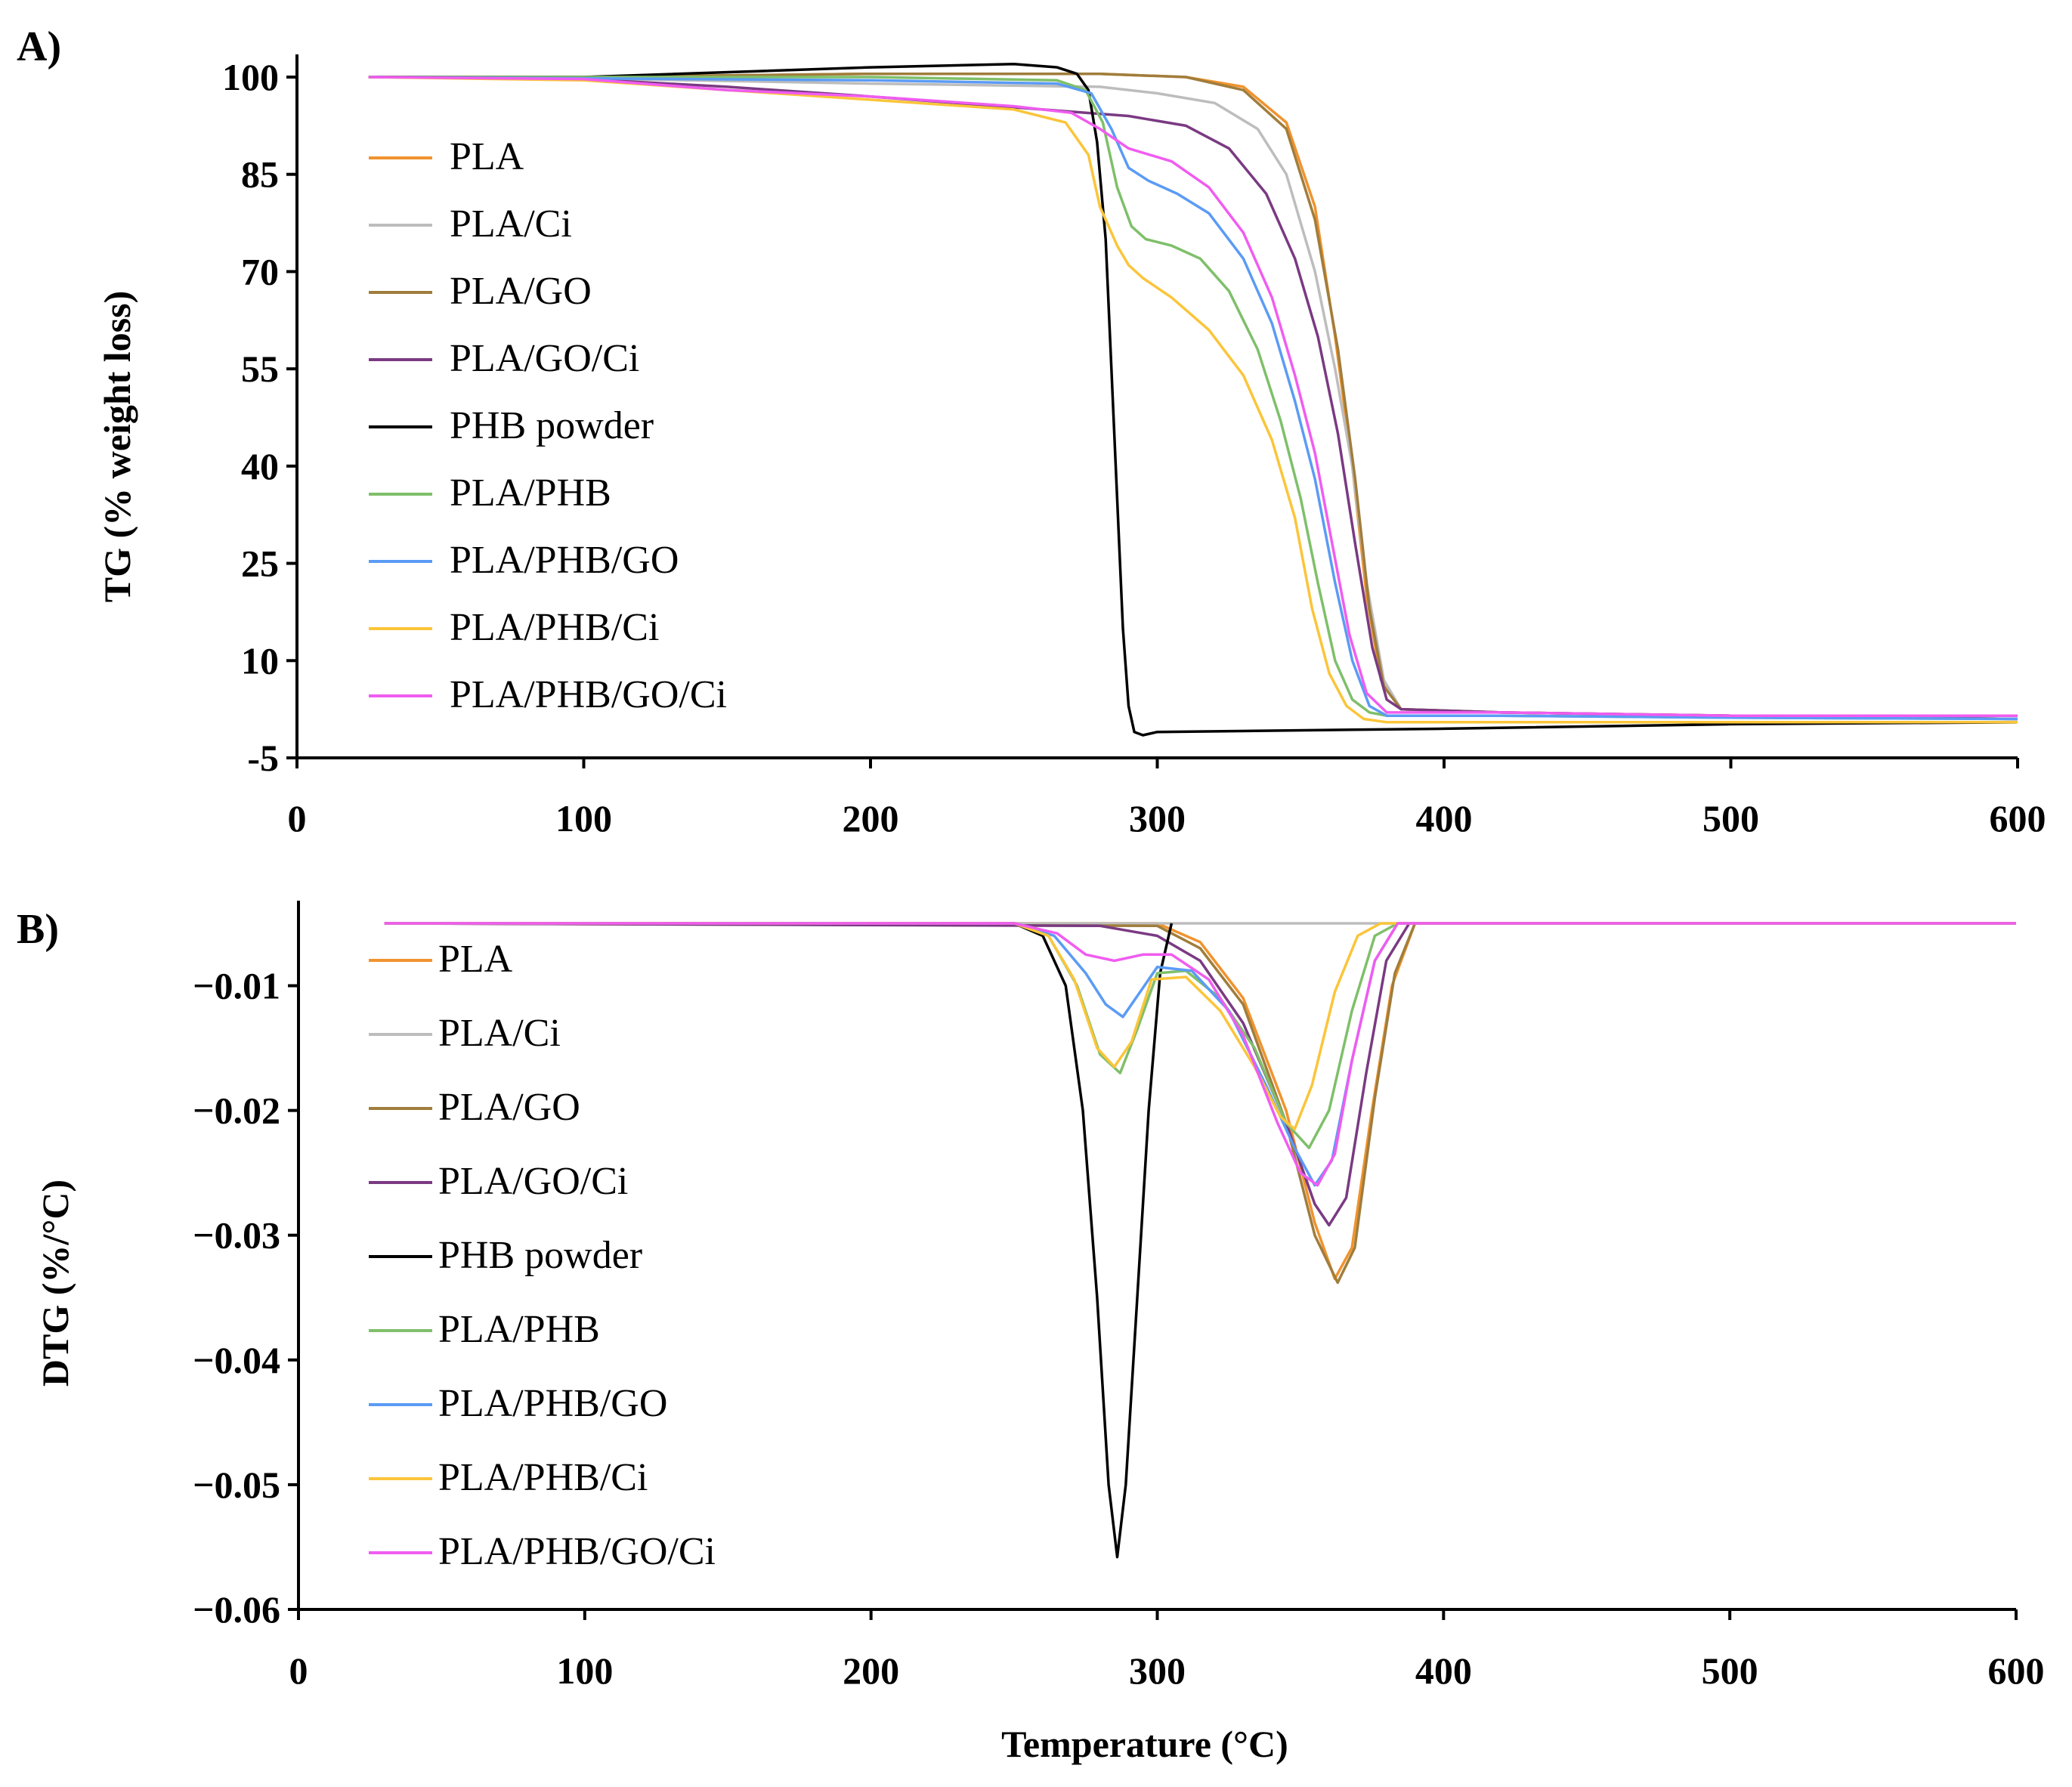 This screenshot has width=2072, height=1787. I want to click on panel-a-label: A), so click(39, 46).